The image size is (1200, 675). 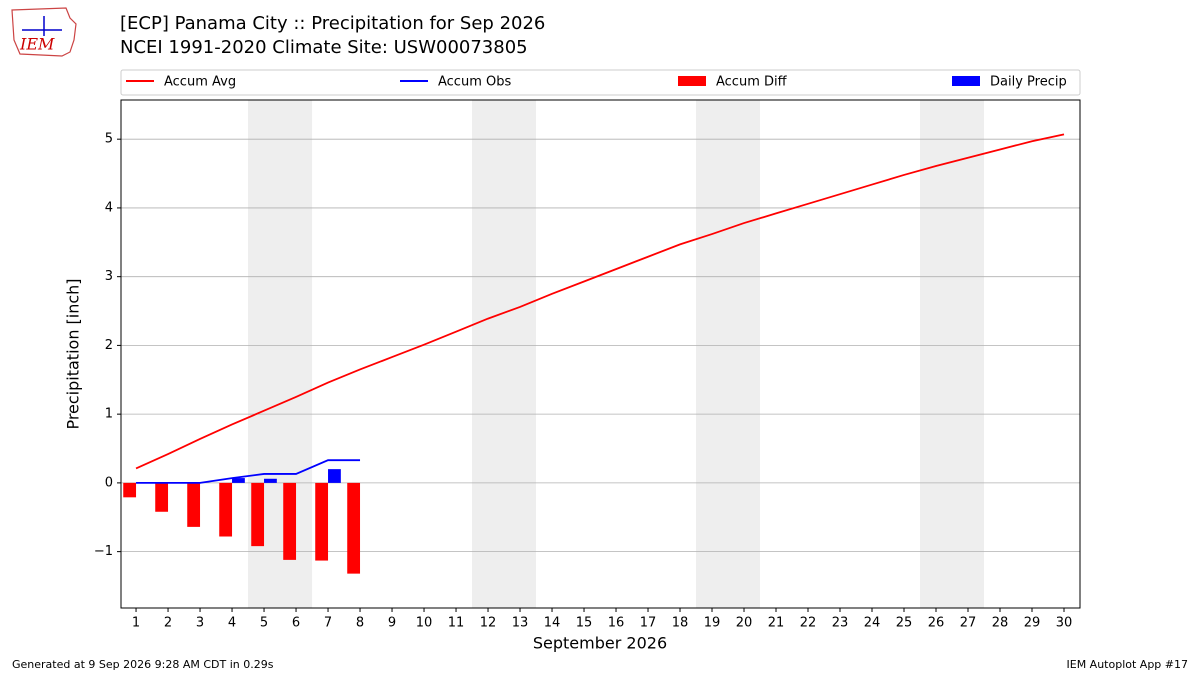 I want to click on x-tick-label: 15, so click(x=584, y=623).